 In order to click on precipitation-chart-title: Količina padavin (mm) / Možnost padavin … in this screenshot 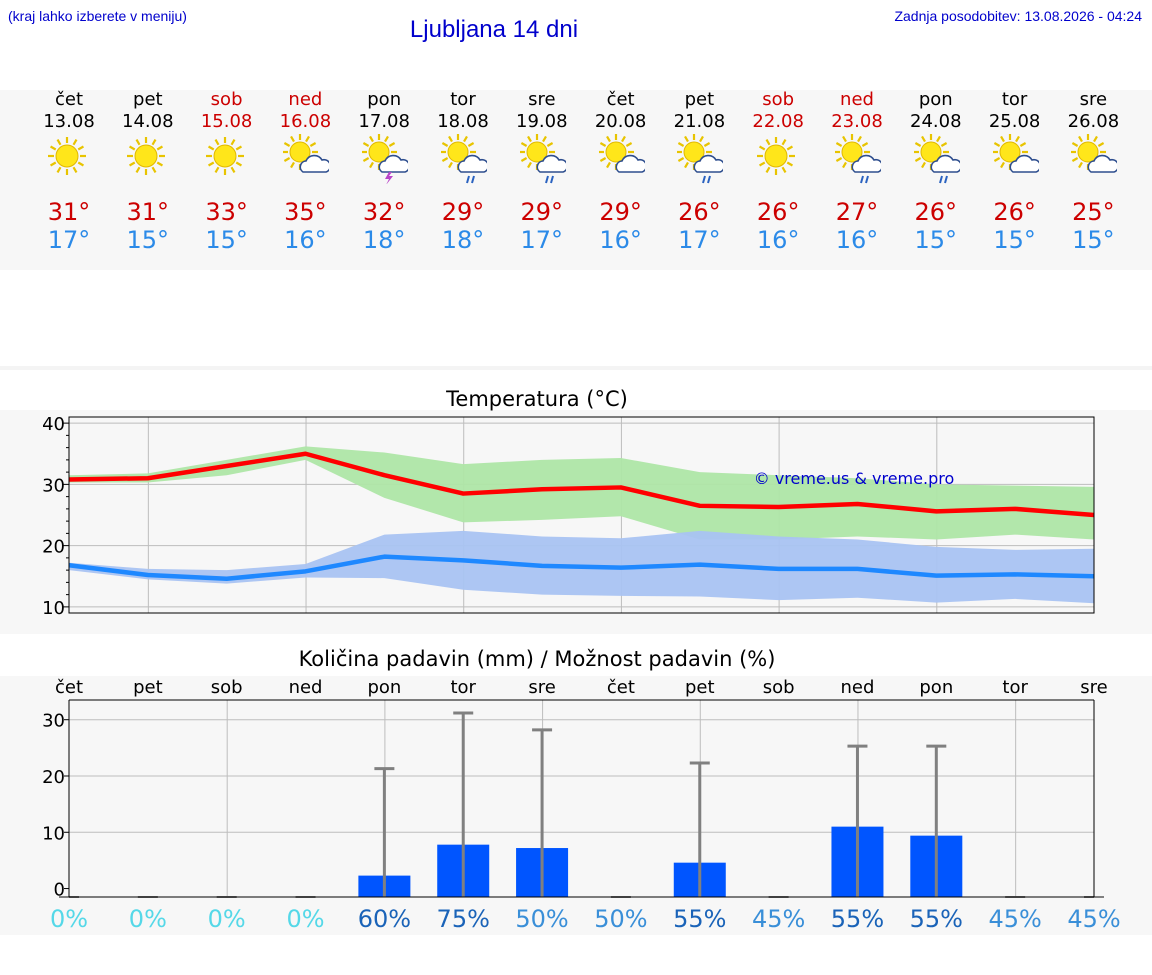, I will do `click(537, 659)`.